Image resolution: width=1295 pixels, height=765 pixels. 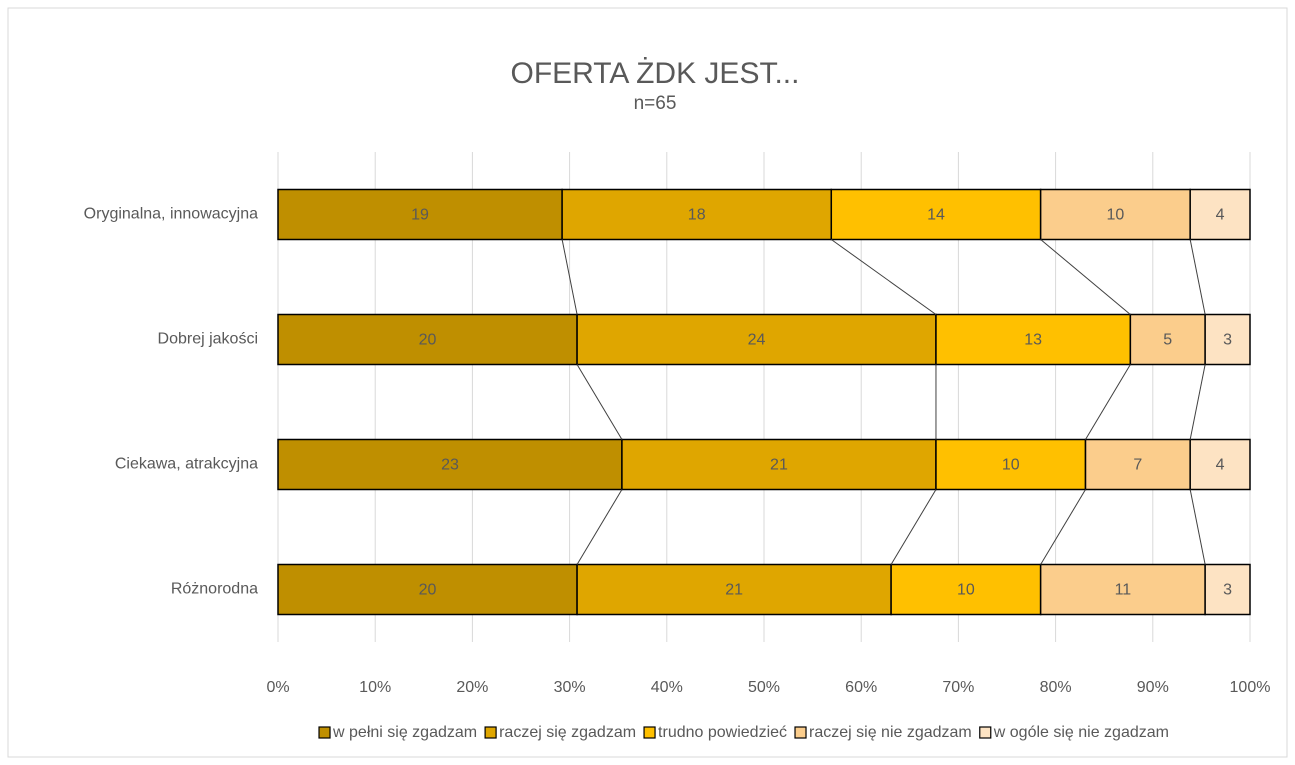 I want to click on legend-item: trudno powiedzieć, so click(x=715, y=732).